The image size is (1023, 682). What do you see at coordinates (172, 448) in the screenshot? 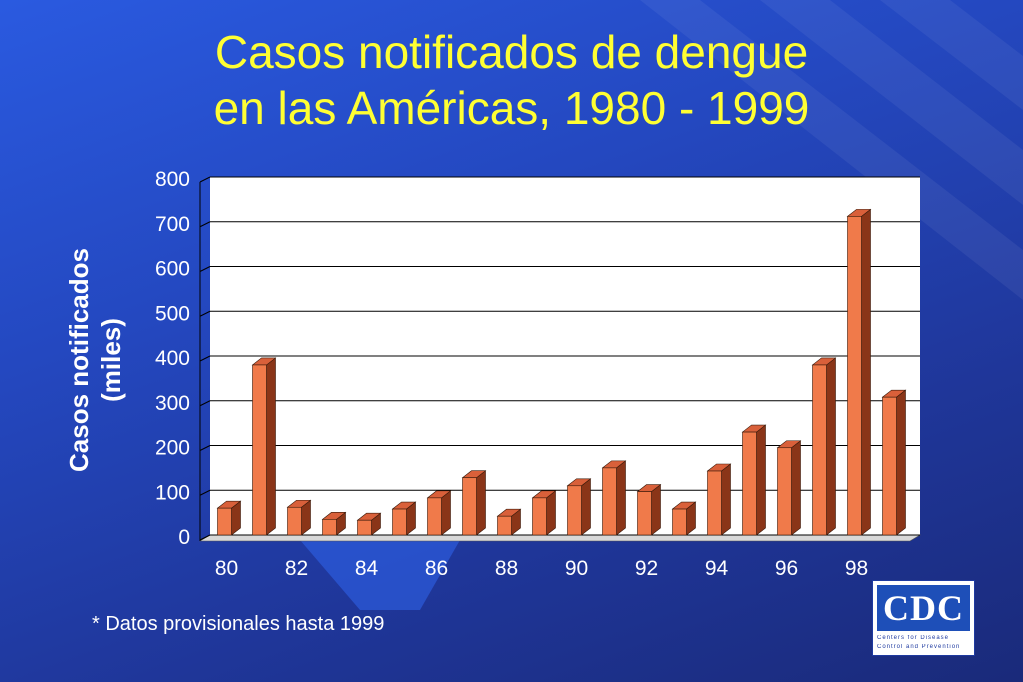
I see `y-tick-label: 200` at bounding box center [172, 448].